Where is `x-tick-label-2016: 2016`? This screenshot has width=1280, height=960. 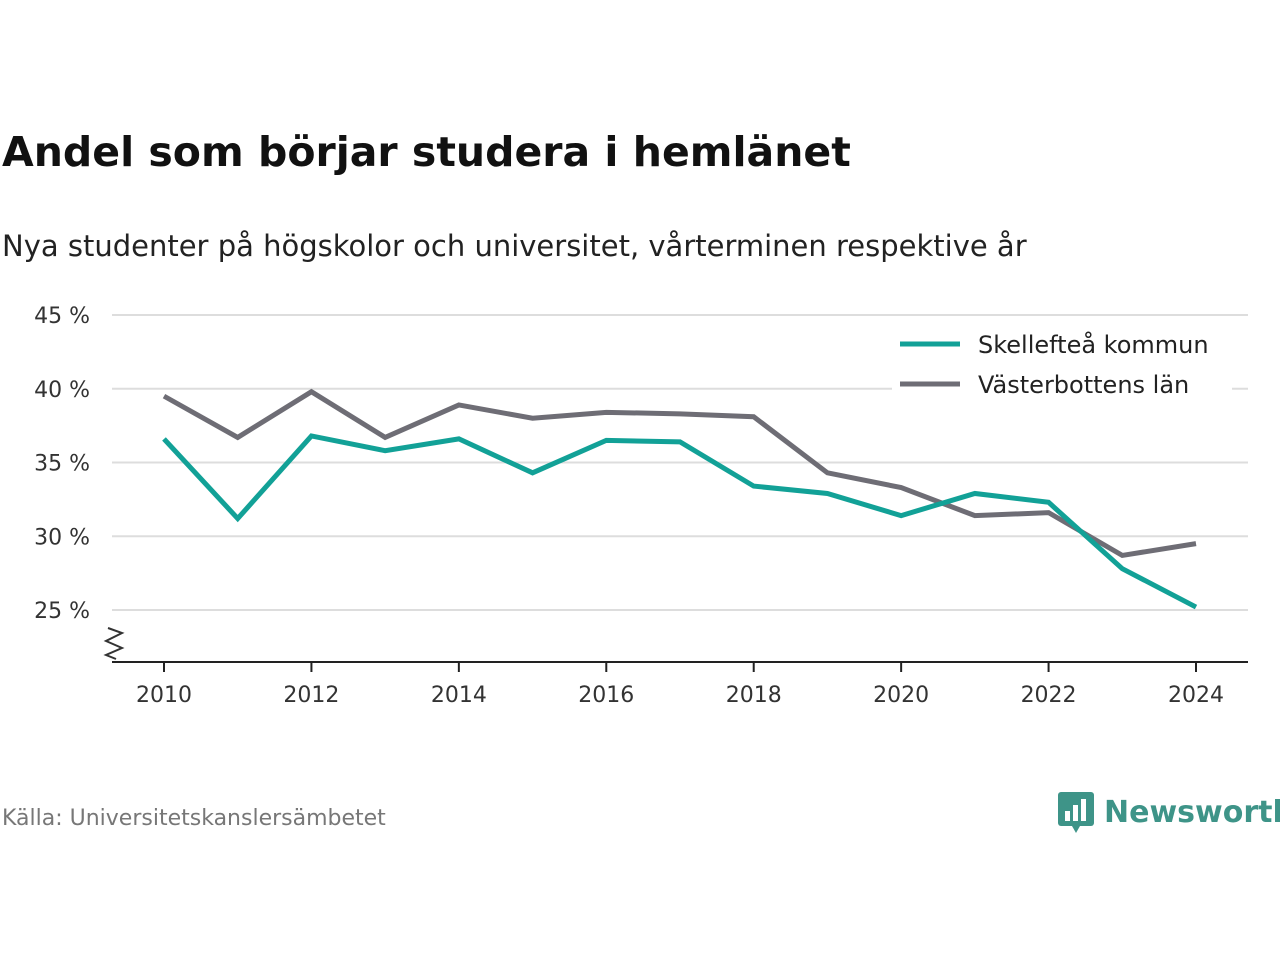
x-tick-label-2016: 2016 is located at coordinates (606, 695).